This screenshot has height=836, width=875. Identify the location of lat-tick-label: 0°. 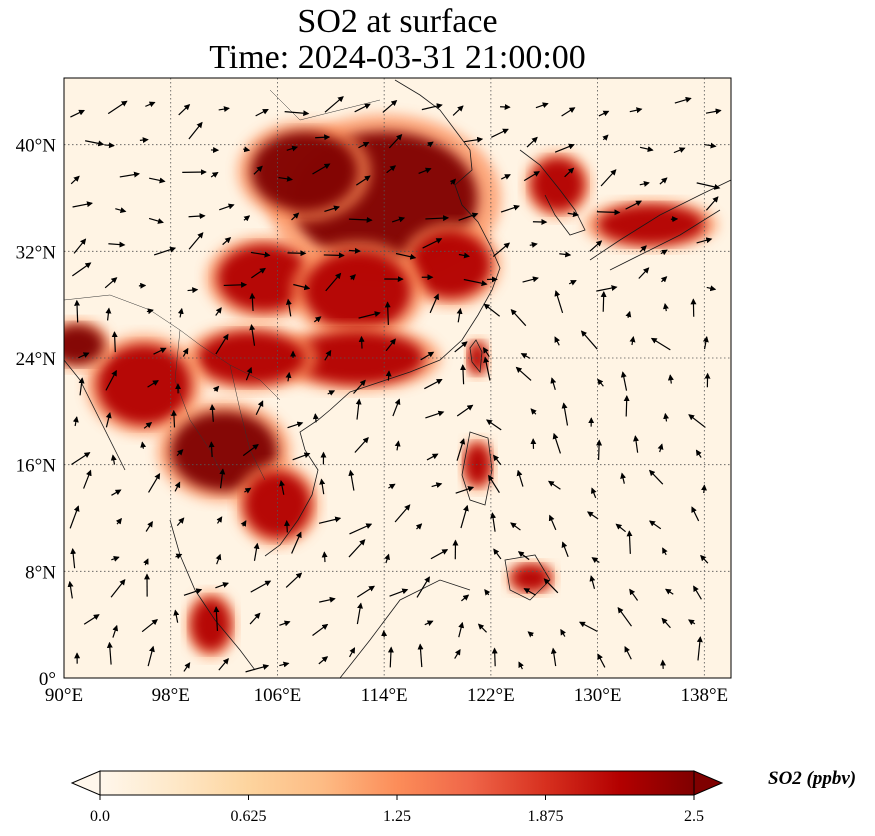
(47, 679).